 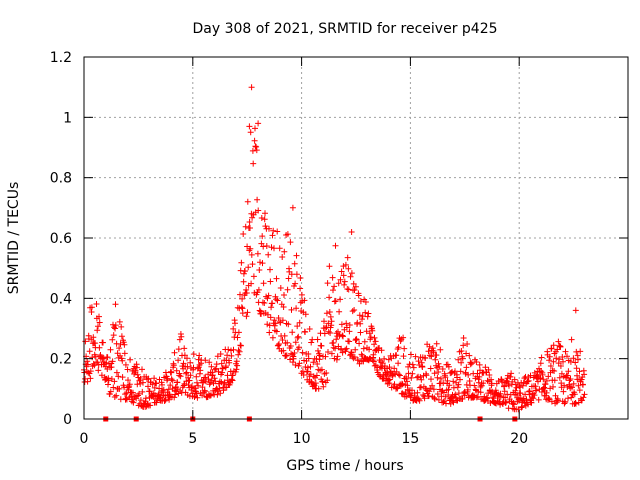 I want to click on x-tick-label: 15, so click(x=410, y=439).